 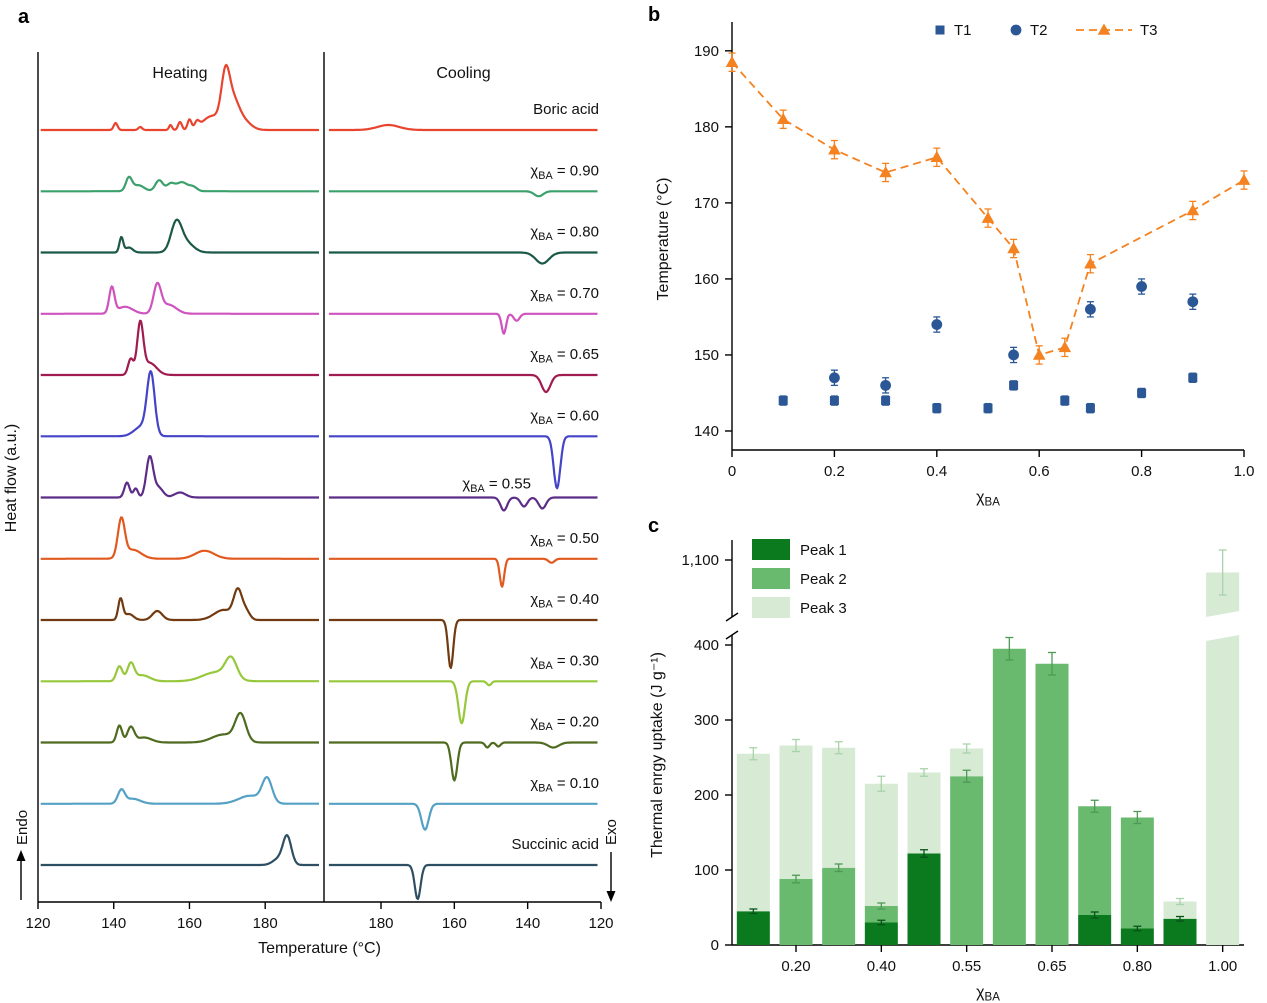 What do you see at coordinates (463, 702) in the screenshot?
I see `dsc-cooling-curve-ba-0.30` at bounding box center [463, 702].